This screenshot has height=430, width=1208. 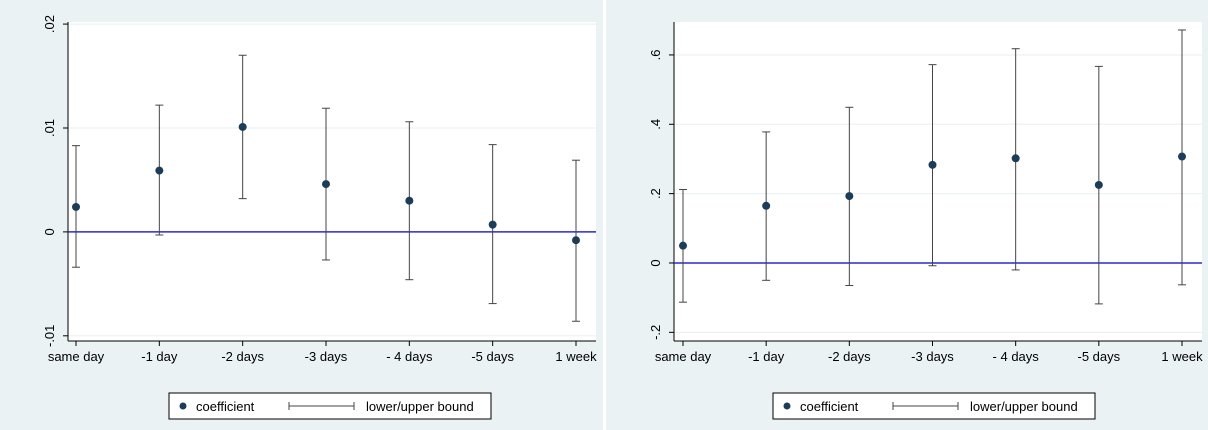 I want to click on y-tick-label: .01, so click(x=49, y=128).